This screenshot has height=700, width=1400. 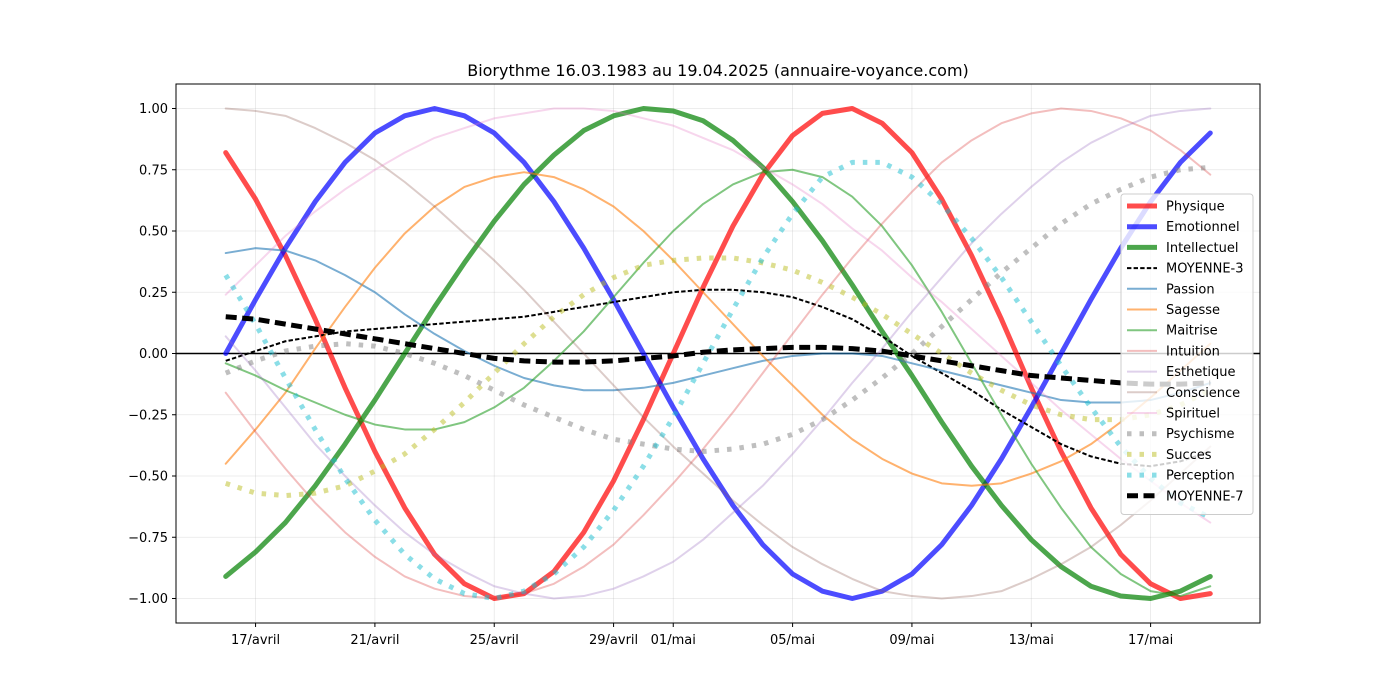 What do you see at coordinates (1193, 351) in the screenshot?
I see `legend-label-intuition: Intuition` at bounding box center [1193, 351].